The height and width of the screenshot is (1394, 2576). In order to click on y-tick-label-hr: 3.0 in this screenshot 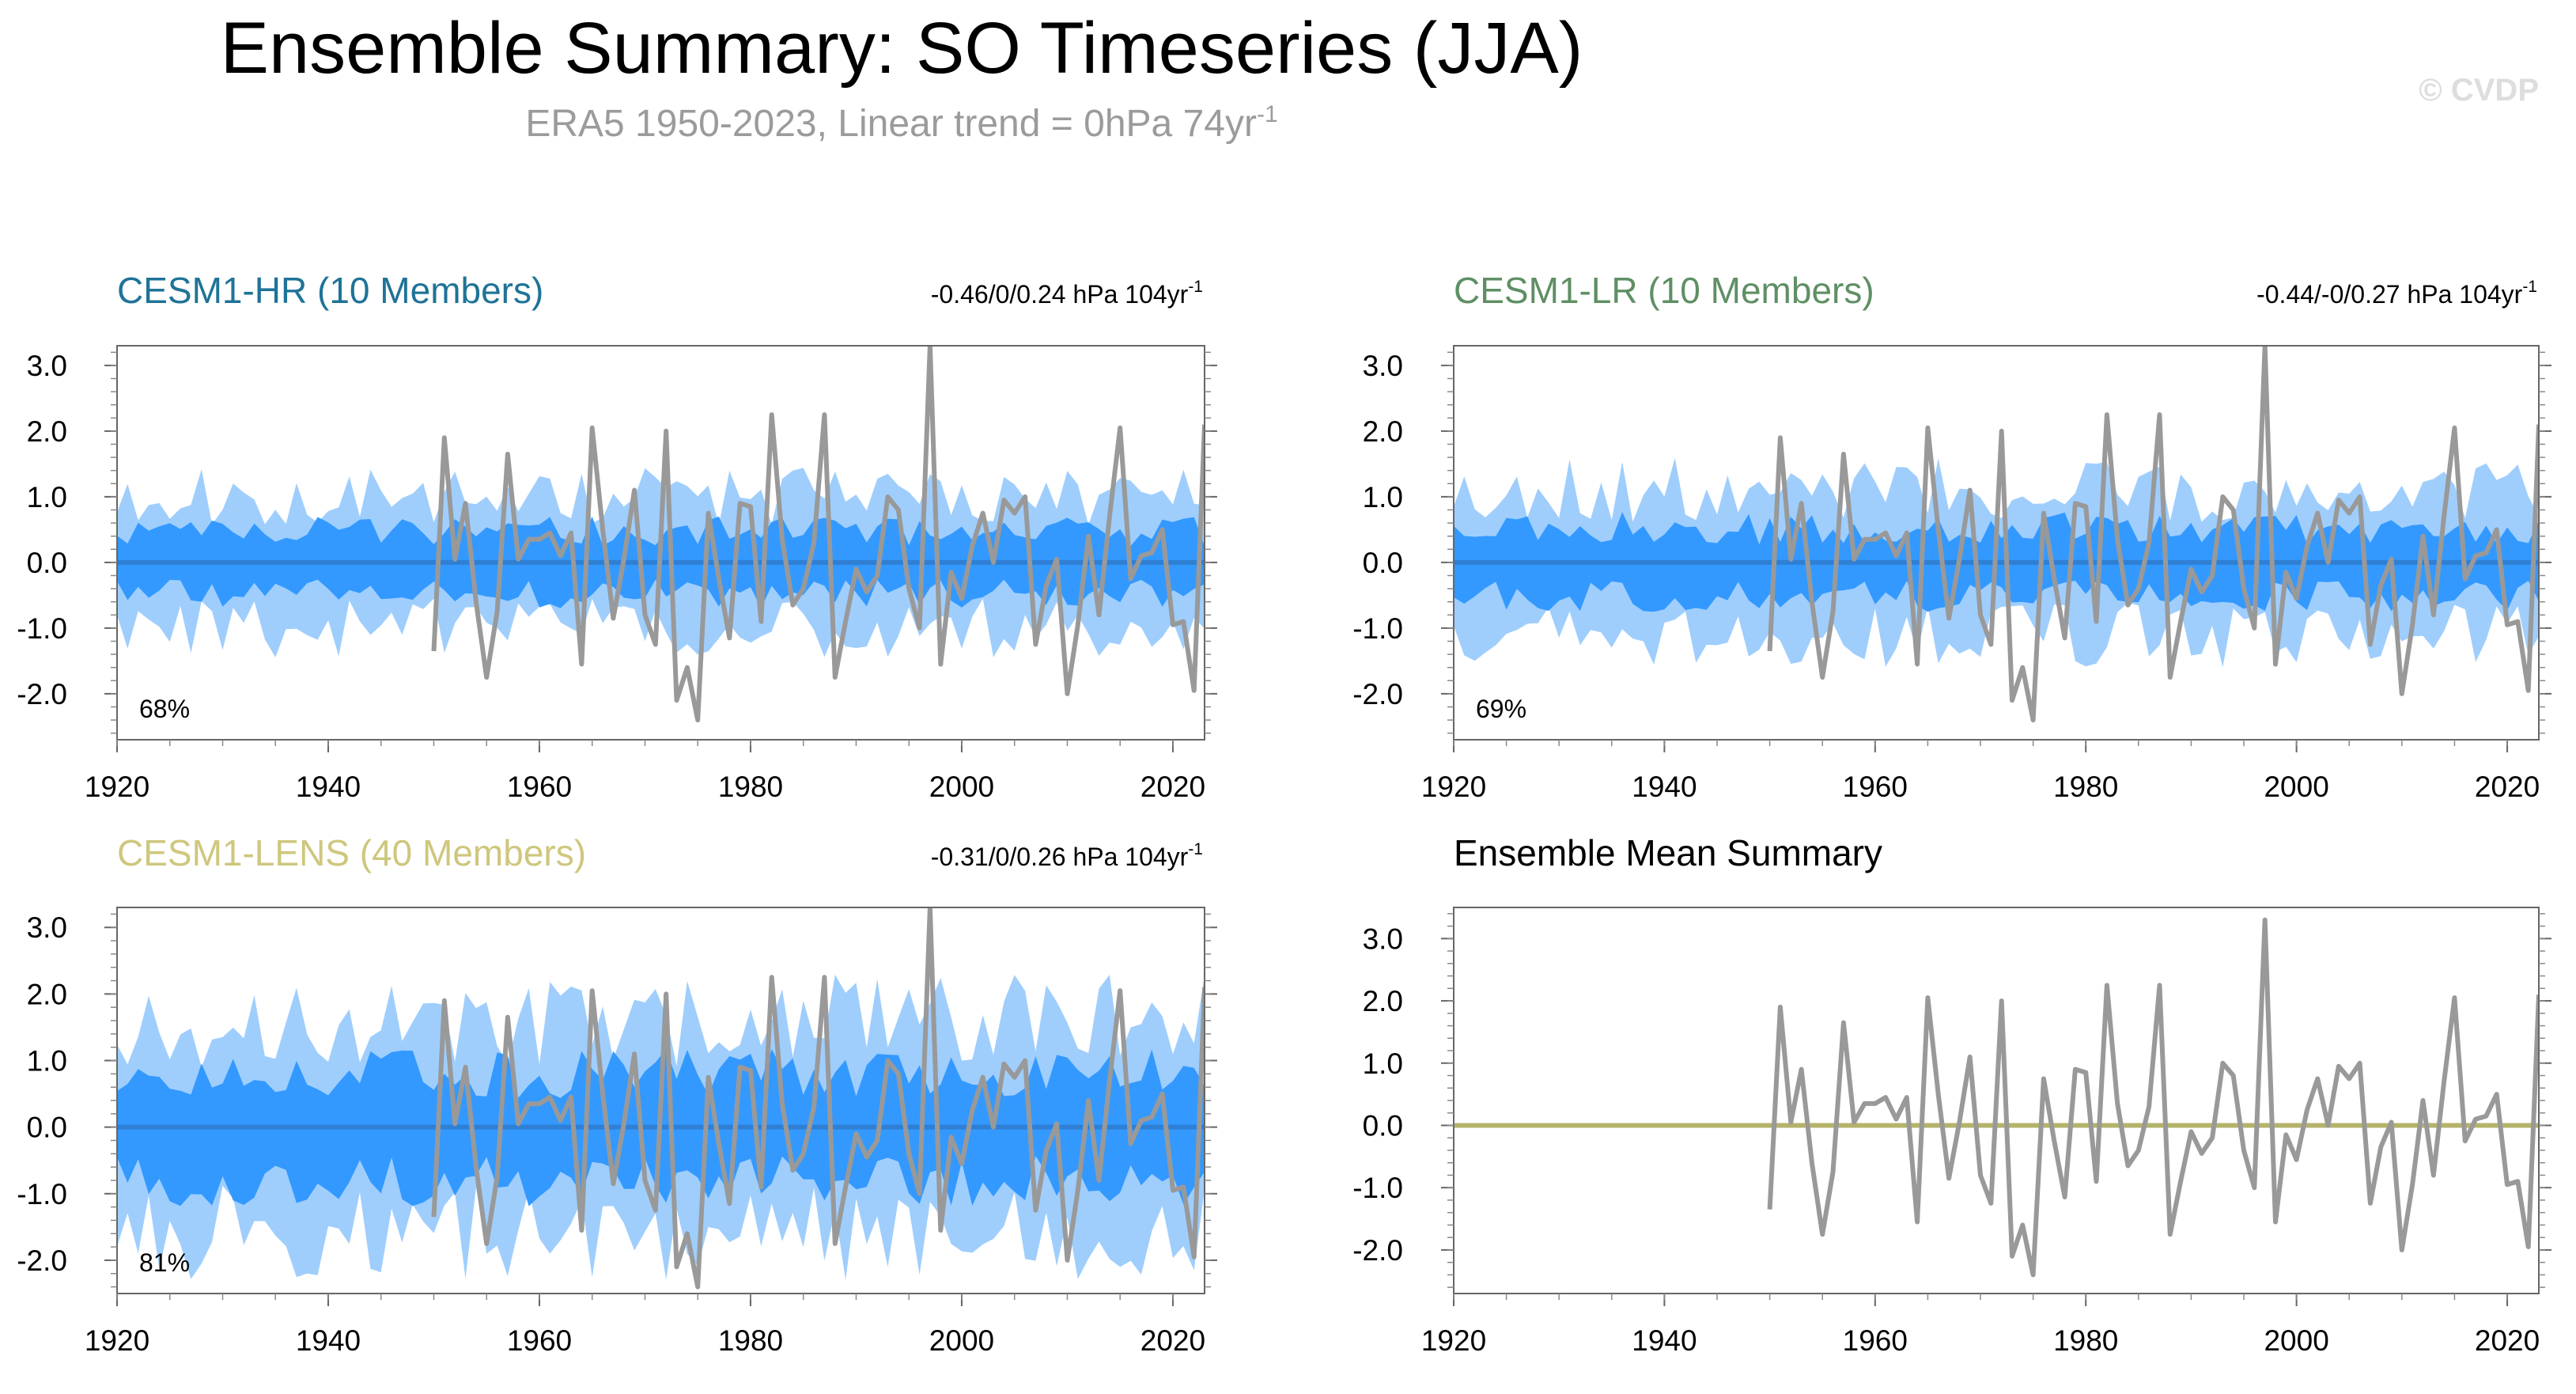, I will do `click(47, 366)`.